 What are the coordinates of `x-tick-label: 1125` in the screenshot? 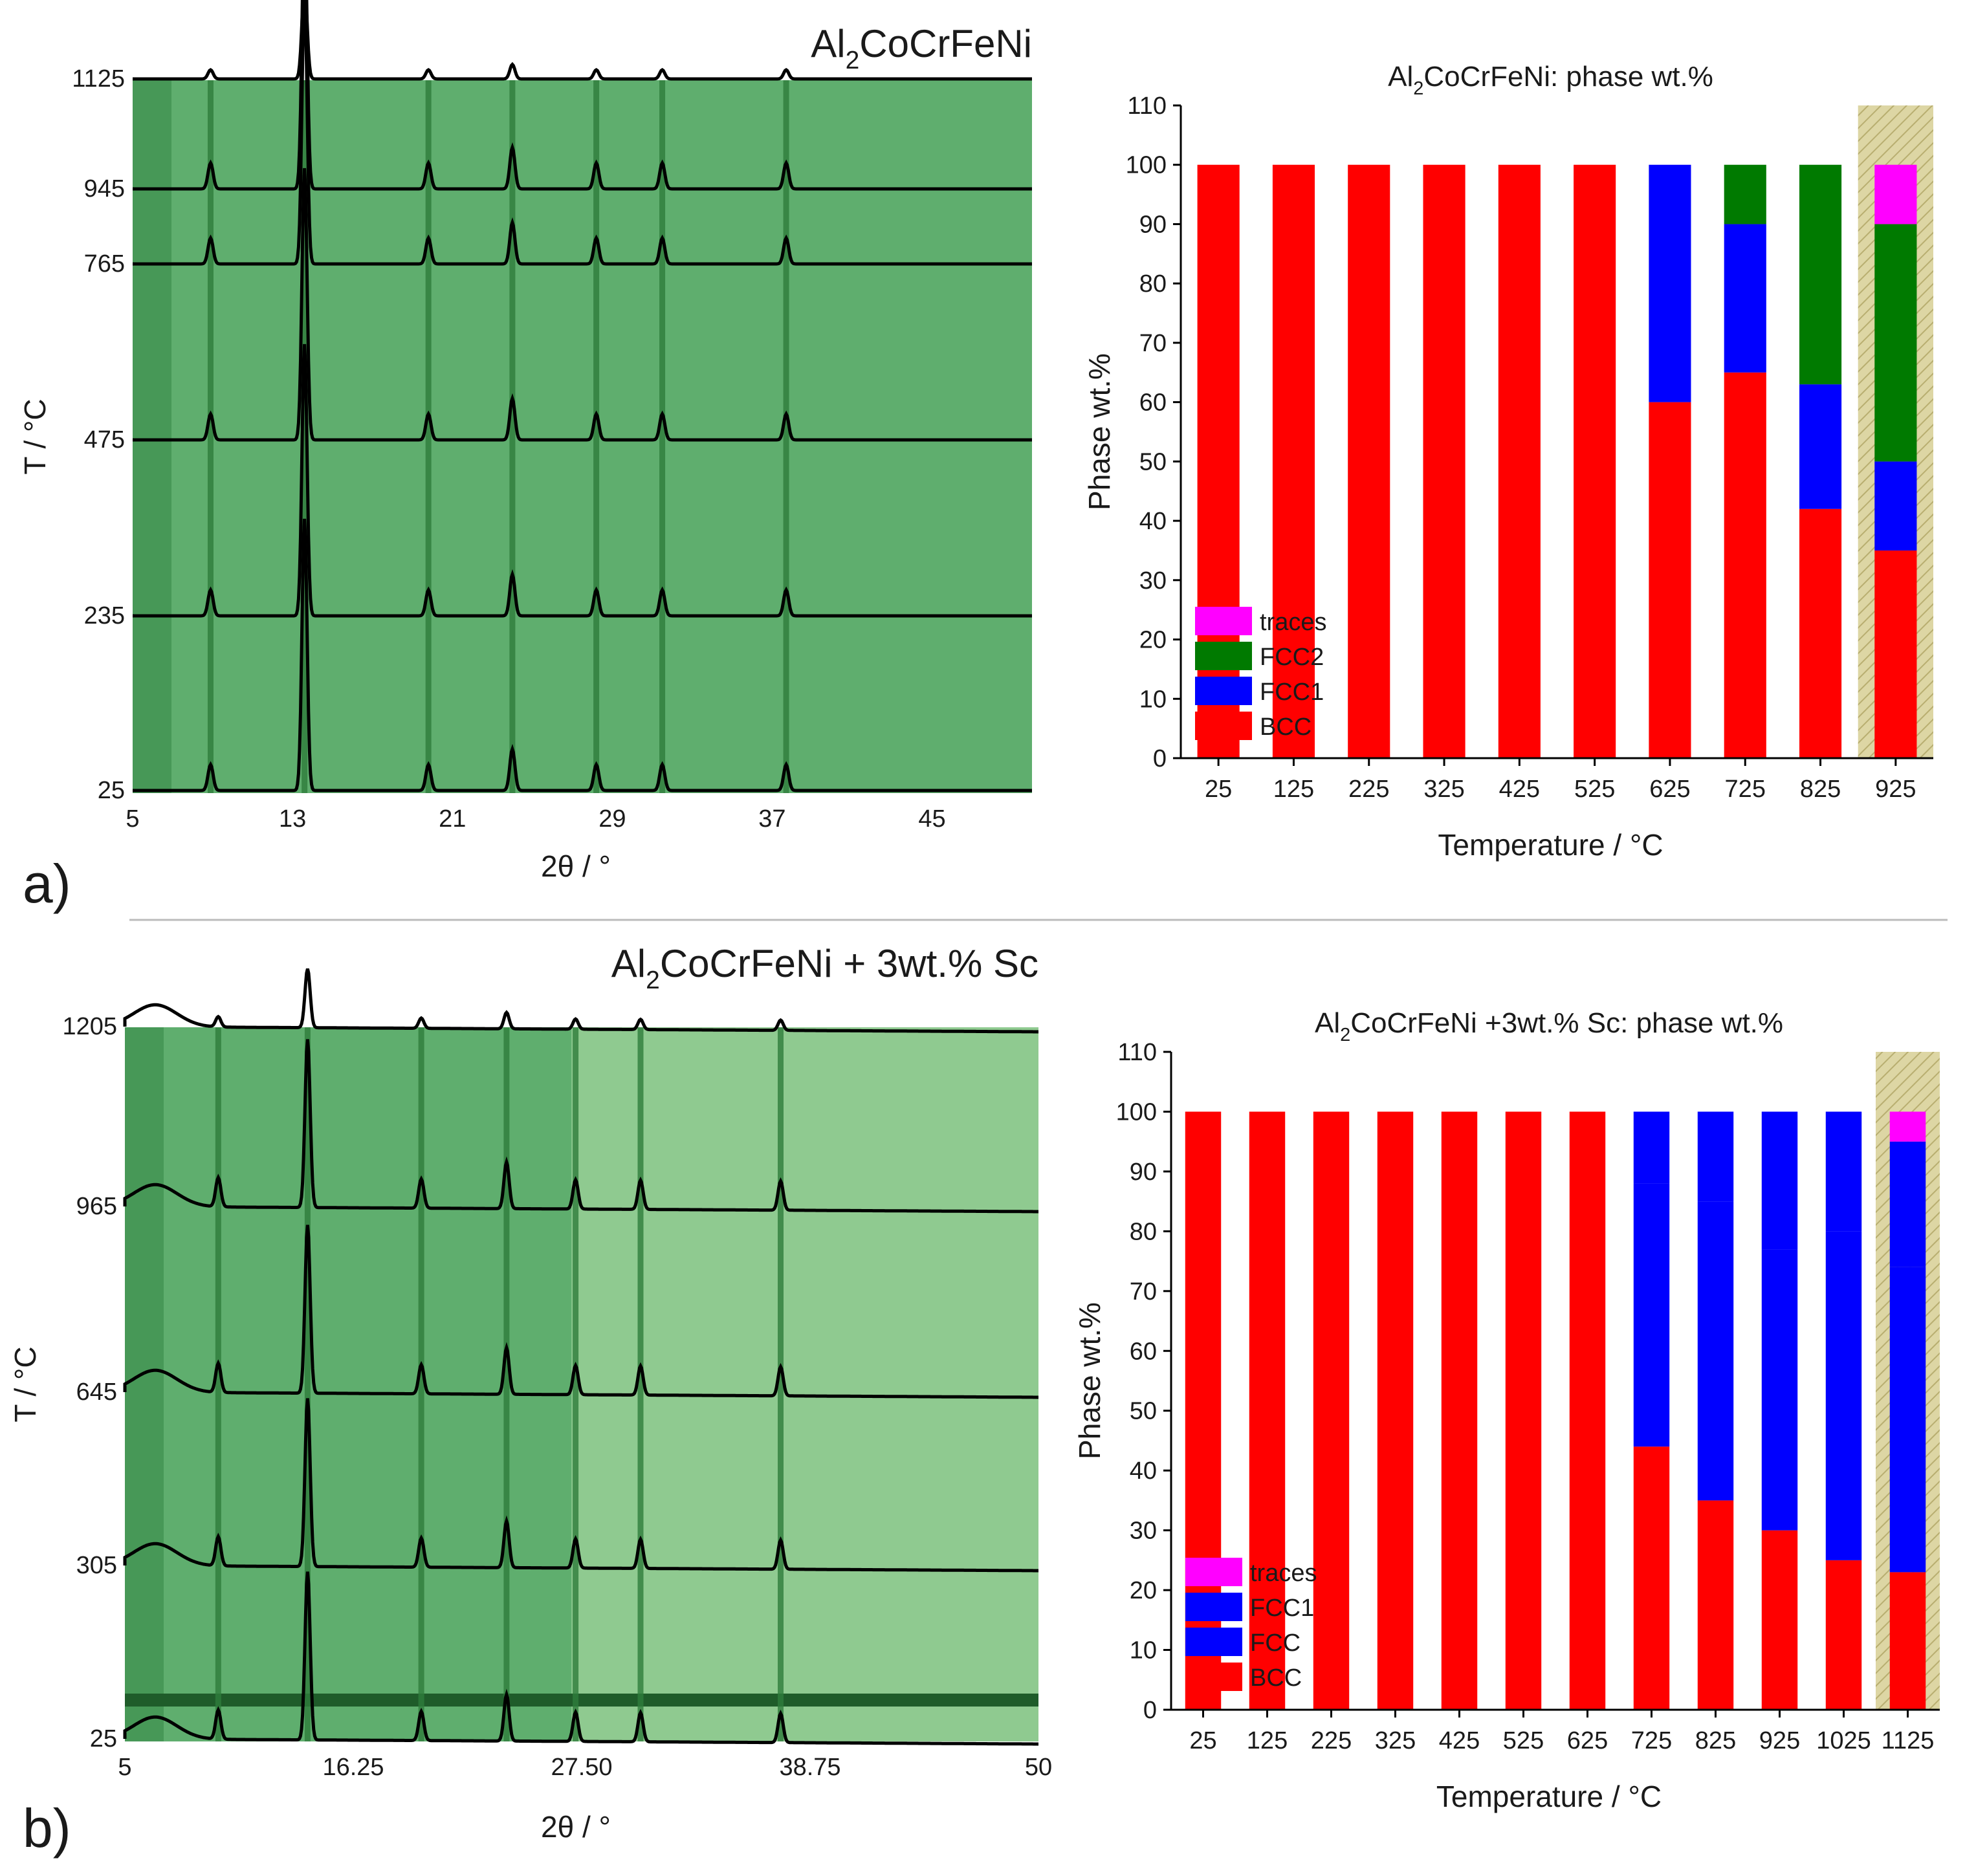 It's located at (1908, 1740).